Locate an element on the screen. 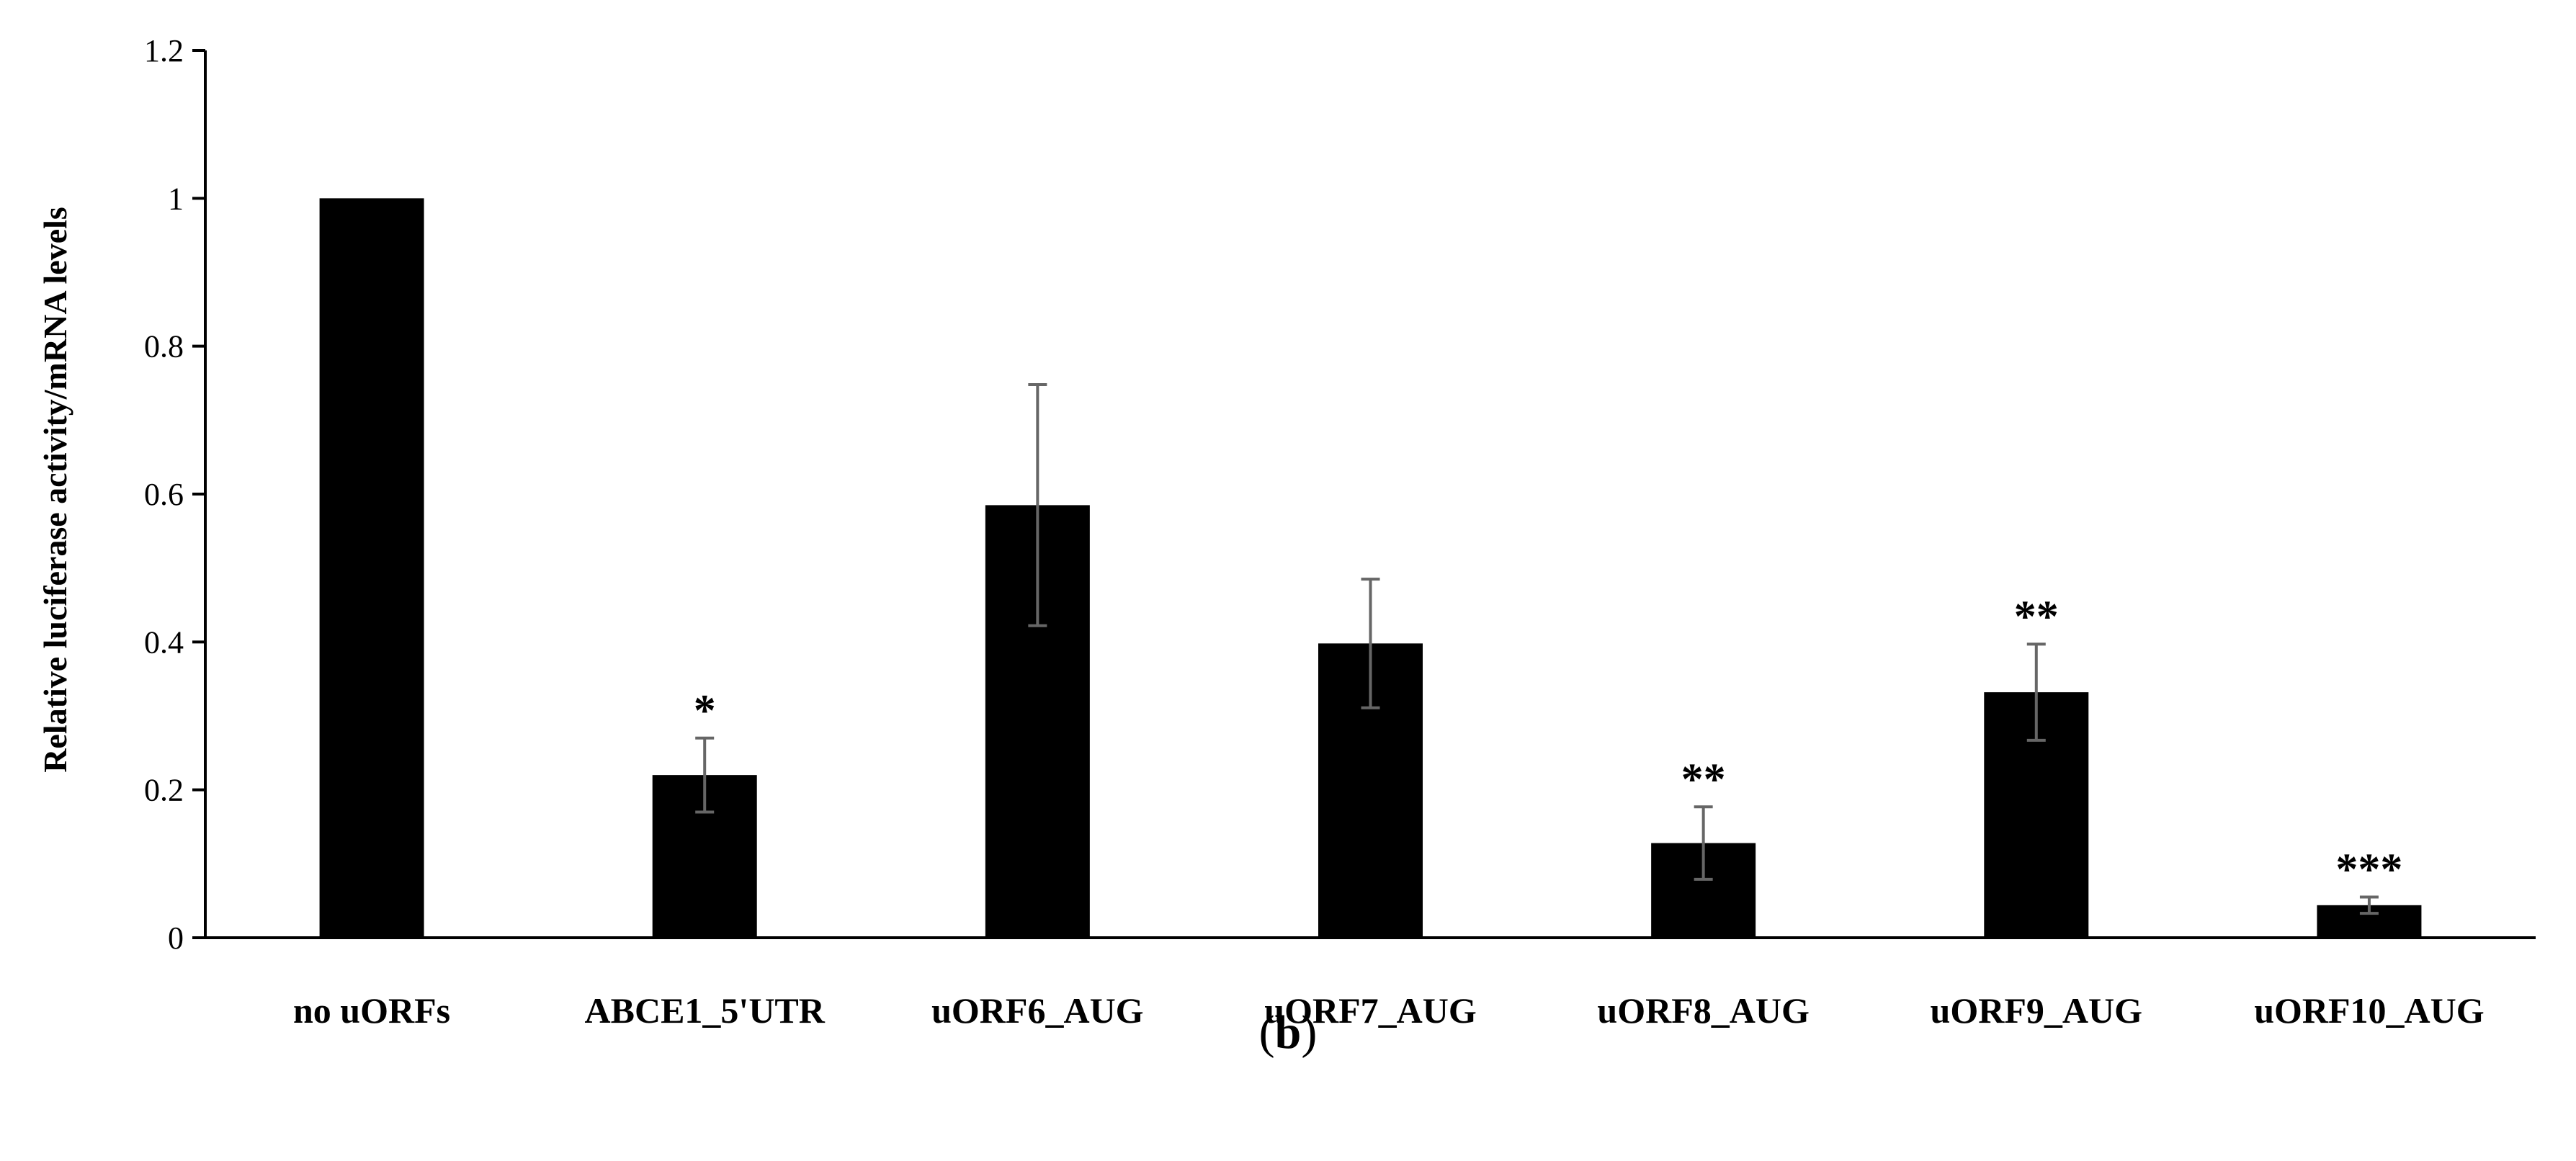 The width and height of the screenshot is (2576, 1161). y-axis-label: Relative luciferase activity/mRNA levels is located at coordinates (55, 490).